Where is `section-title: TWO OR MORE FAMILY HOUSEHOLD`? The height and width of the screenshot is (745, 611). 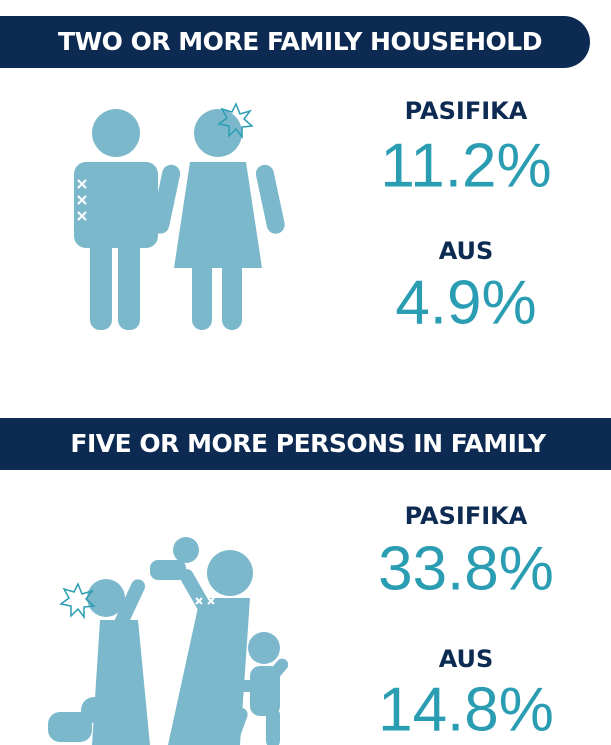
section-title: TWO OR MORE FAMILY HOUSEHOLD is located at coordinates (300, 41).